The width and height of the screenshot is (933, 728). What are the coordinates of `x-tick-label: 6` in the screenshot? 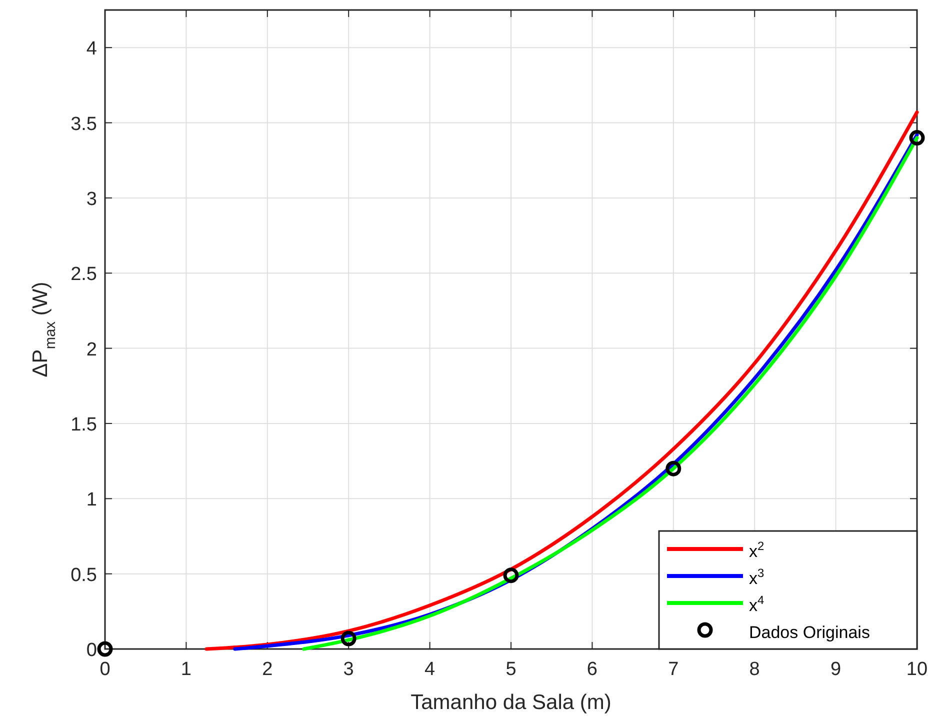 It's located at (592, 669).